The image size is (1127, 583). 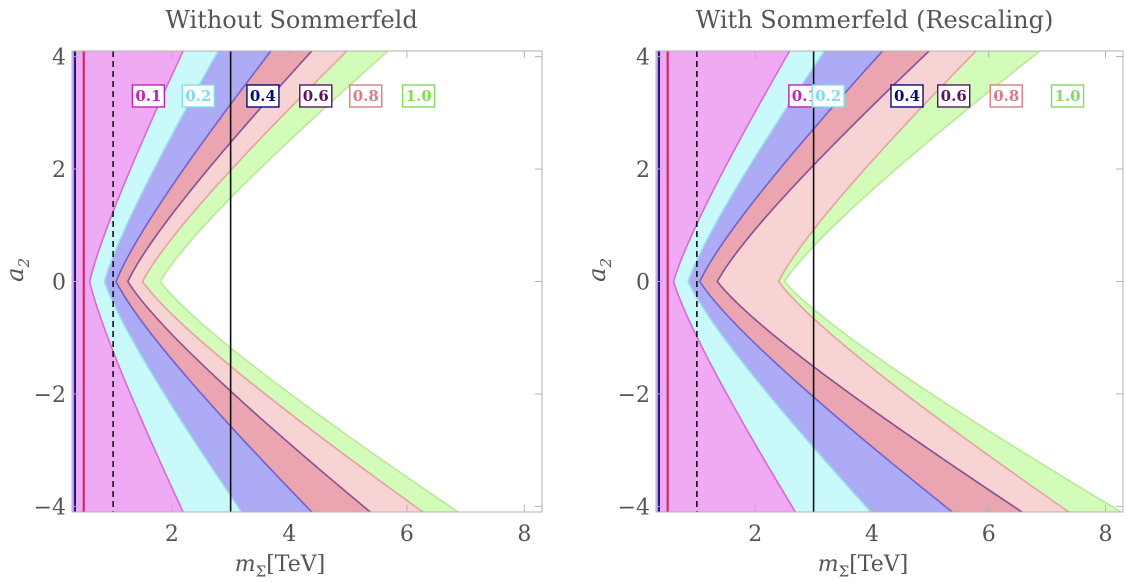 I want to click on chart-title-left: Without Sommerfeld, so click(x=291, y=20).